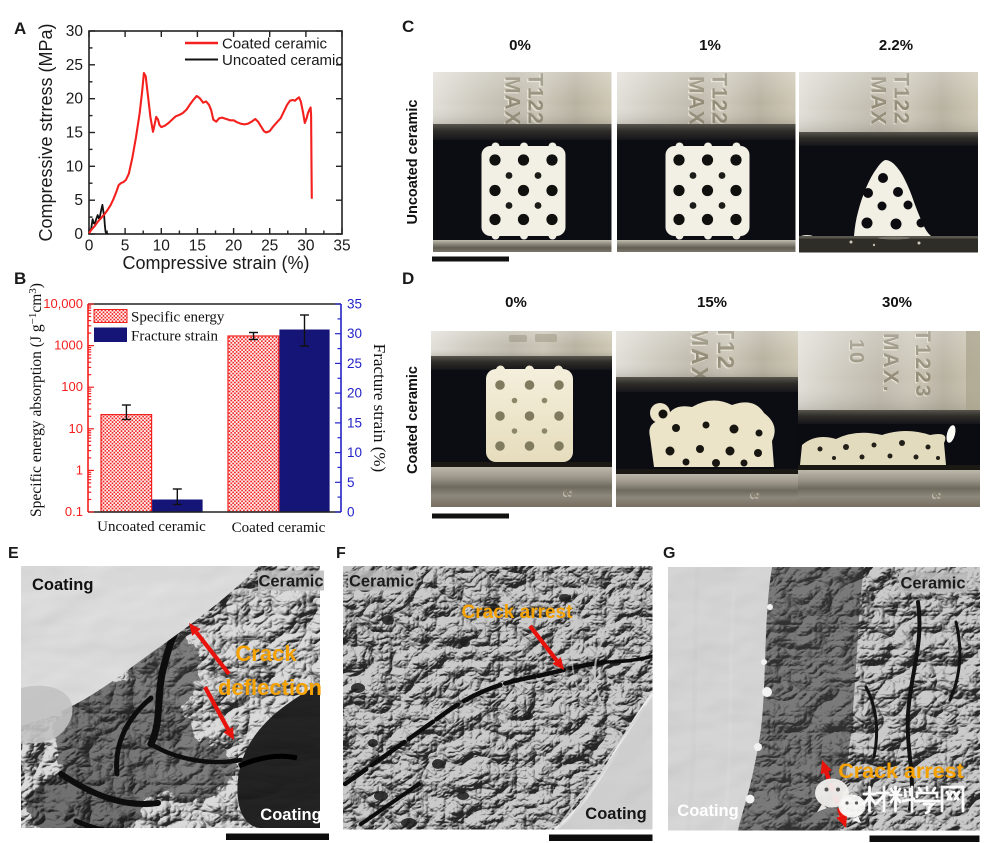  I want to click on svg-text: B, so click(20, 278).